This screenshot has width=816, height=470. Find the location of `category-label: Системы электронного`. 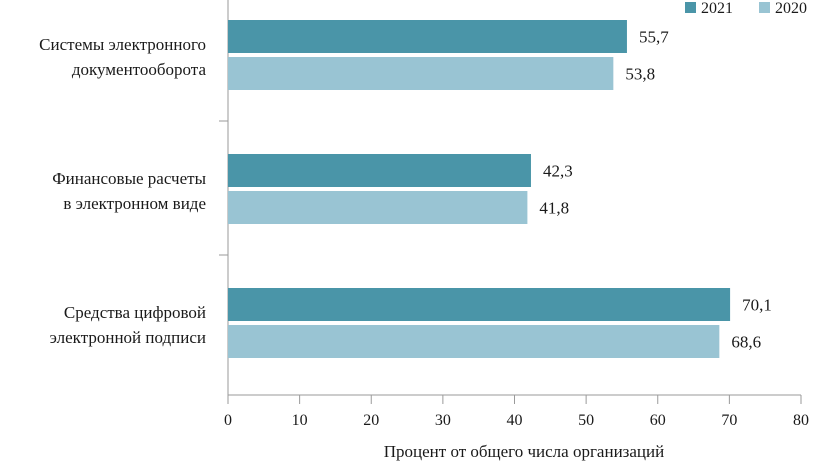

category-label: Системы электронного is located at coordinates (122, 44).